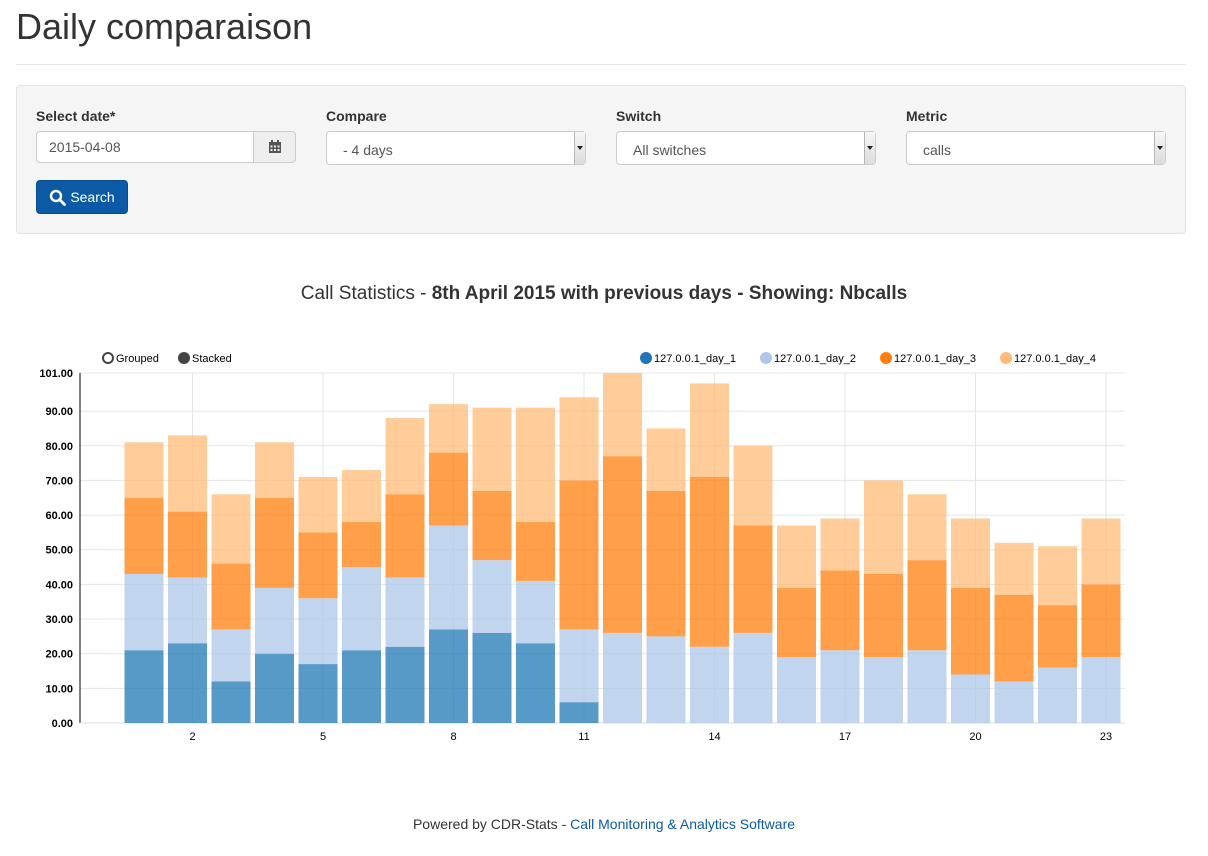  Describe the element at coordinates (59, 655) in the screenshot. I see `y-tick-label: 20.00` at that location.